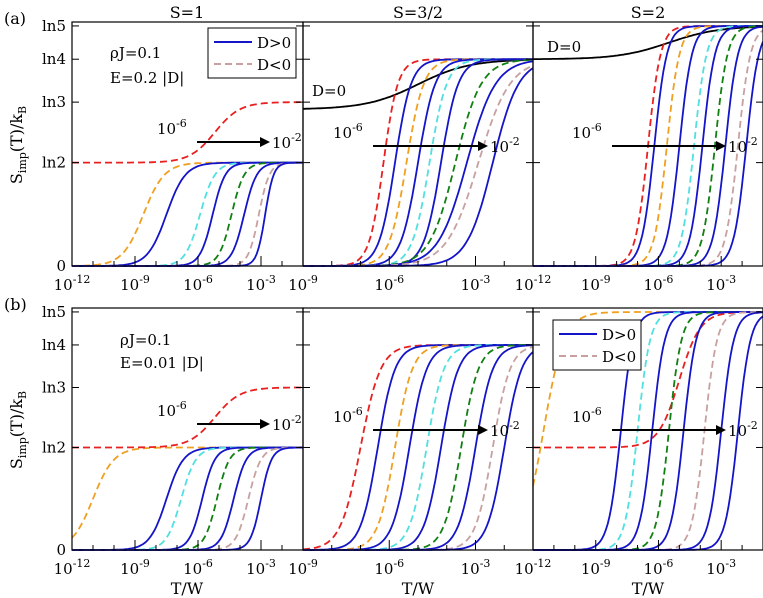 This screenshot has width=763, height=598. What do you see at coordinates (147, 78) in the screenshot?
I see `param-e-a: E=0.2 |D|` at bounding box center [147, 78].